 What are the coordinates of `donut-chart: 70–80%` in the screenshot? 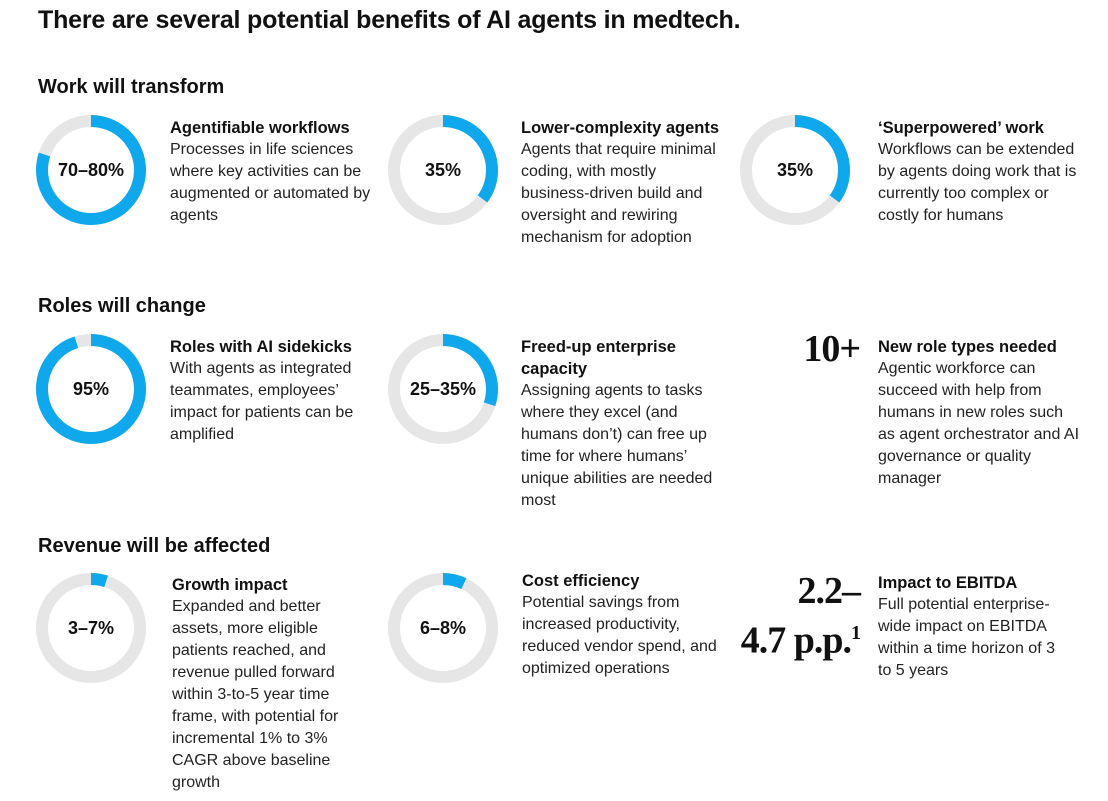 It's located at (91, 170).